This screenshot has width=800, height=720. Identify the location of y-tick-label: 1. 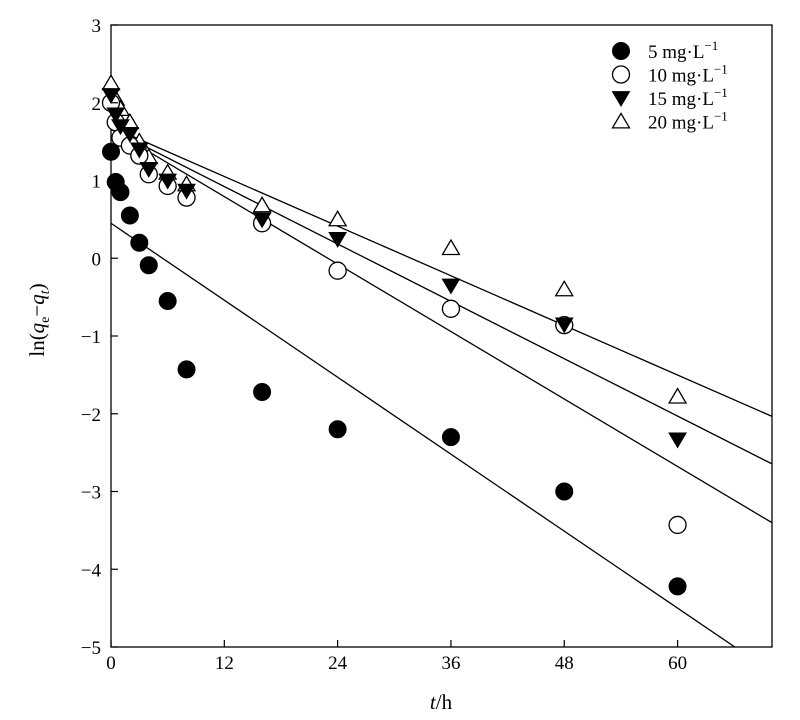
(97, 182).